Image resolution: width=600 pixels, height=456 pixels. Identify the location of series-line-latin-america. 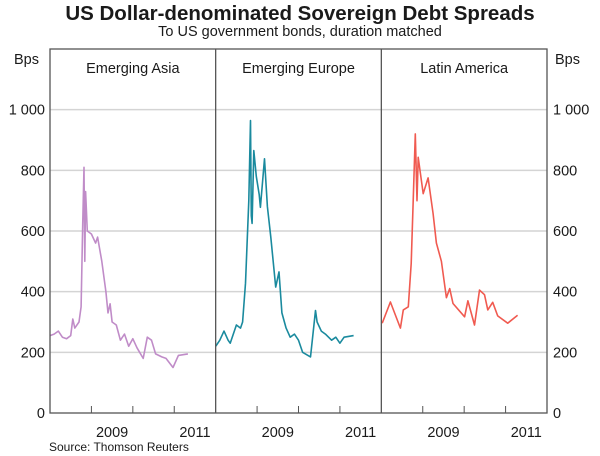
(450, 231).